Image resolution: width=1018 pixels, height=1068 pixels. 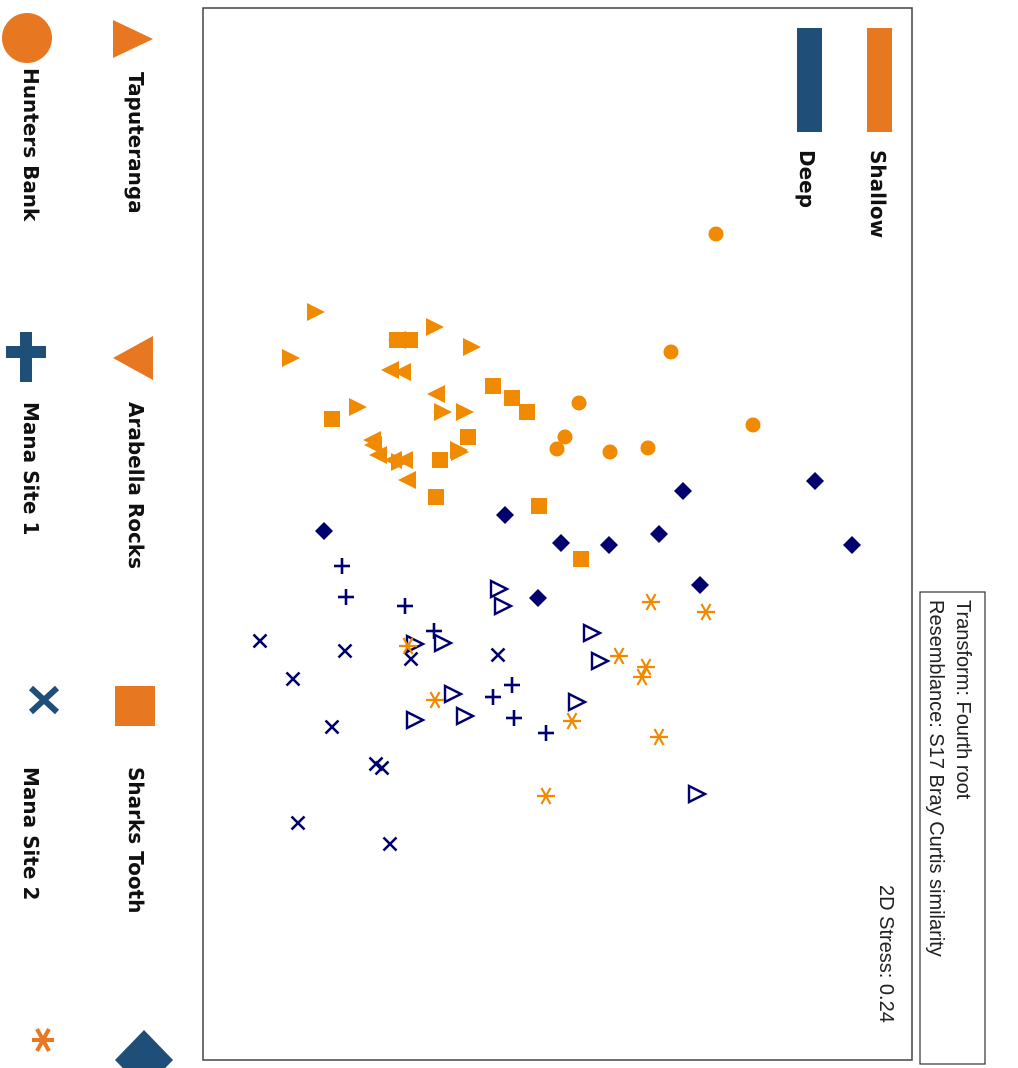 I want to click on site-legend-hunters-bank: Hunters Bank, so click(x=27, y=117).